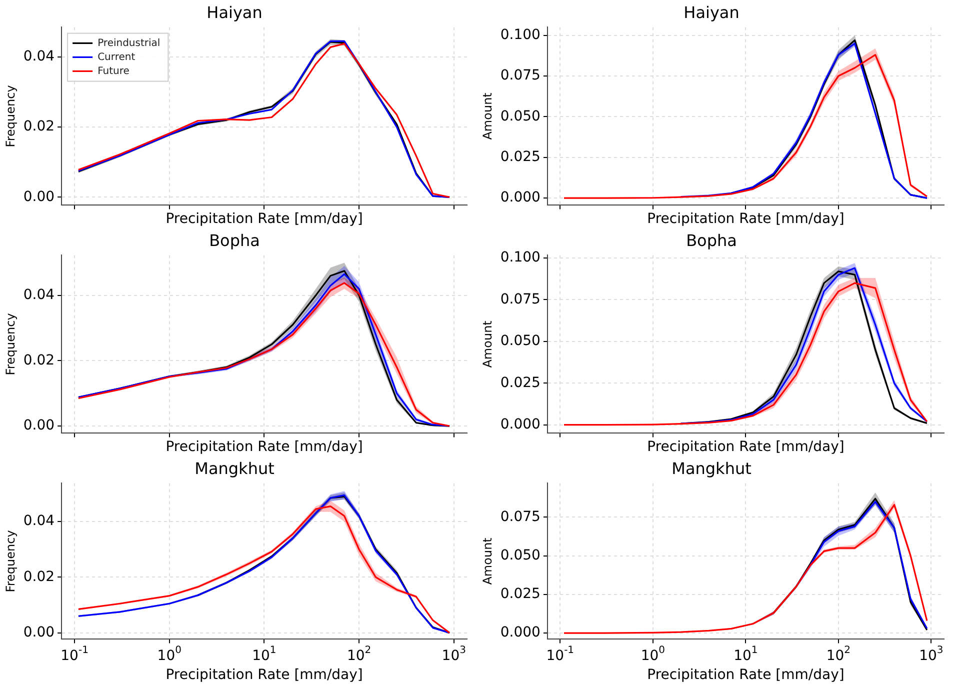 Image resolution: width=955 pixels, height=686 pixels. What do you see at coordinates (117, 57) in the screenshot?
I see `legend-label: Current` at bounding box center [117, 57].